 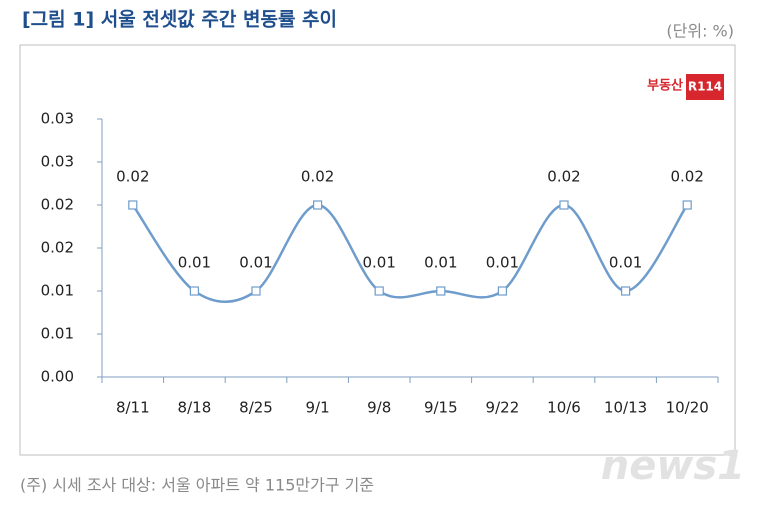 I want to click on x-tick-label: 10/13, so click(x=625, y=408).